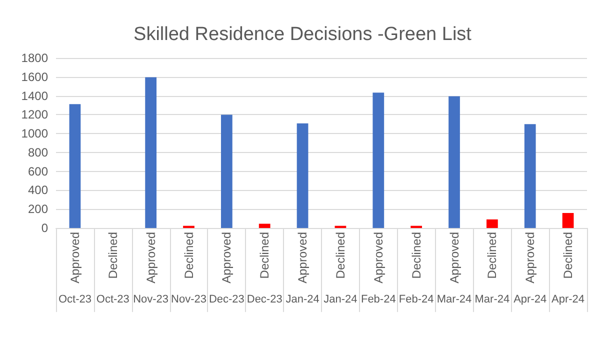 The height and width of the screenshot is (340, 605). I want to click on category-label: Approved Oct-23, so click(75, 269).